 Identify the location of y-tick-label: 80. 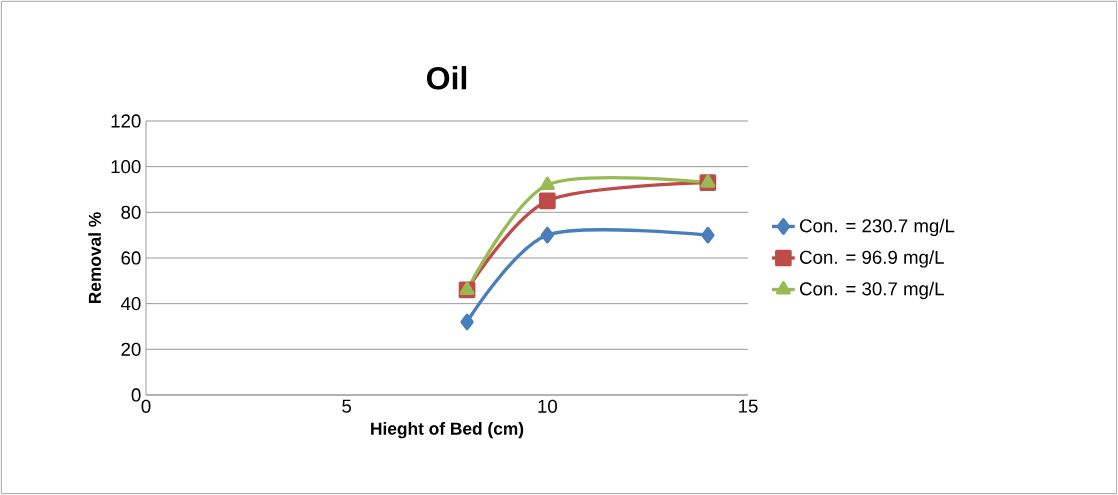
(131, 212).